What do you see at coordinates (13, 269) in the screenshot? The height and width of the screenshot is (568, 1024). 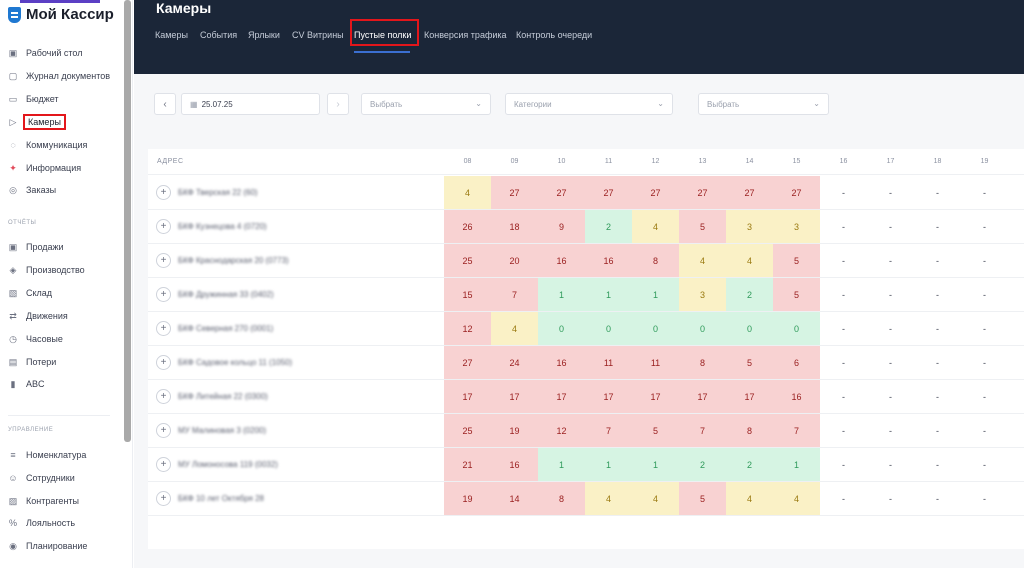 I see `layers-icon: ◈` at bounding box center [13, 269].